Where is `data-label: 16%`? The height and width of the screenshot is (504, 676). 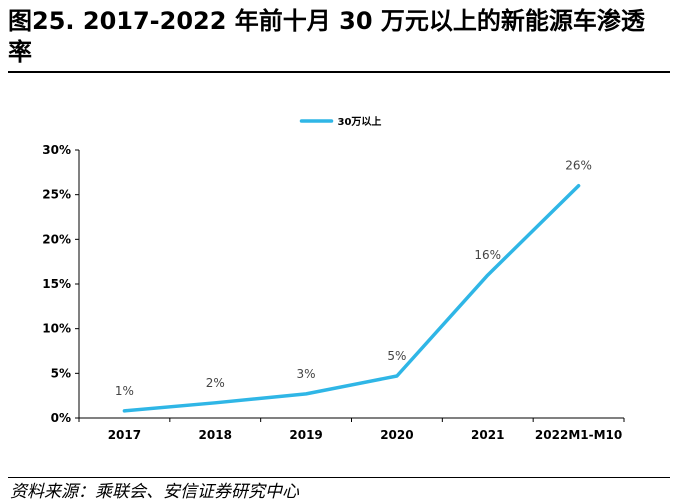
data-label: 16% is located at coordinates (487, 255).